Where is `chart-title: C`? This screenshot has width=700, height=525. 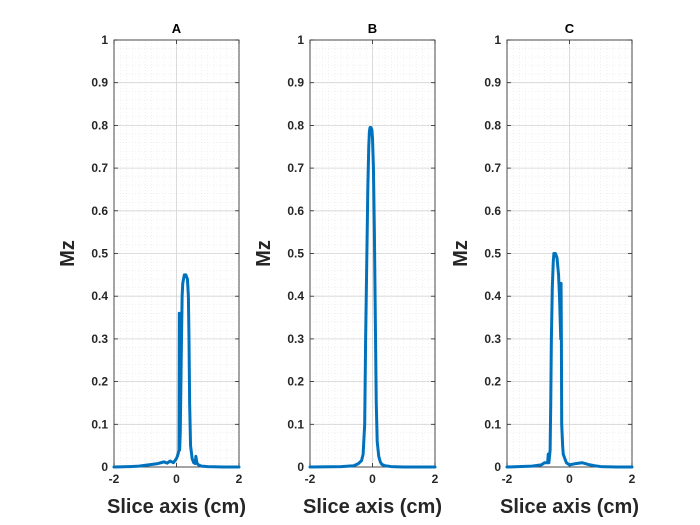 chart-title: C is located at coordinates (570, 28).